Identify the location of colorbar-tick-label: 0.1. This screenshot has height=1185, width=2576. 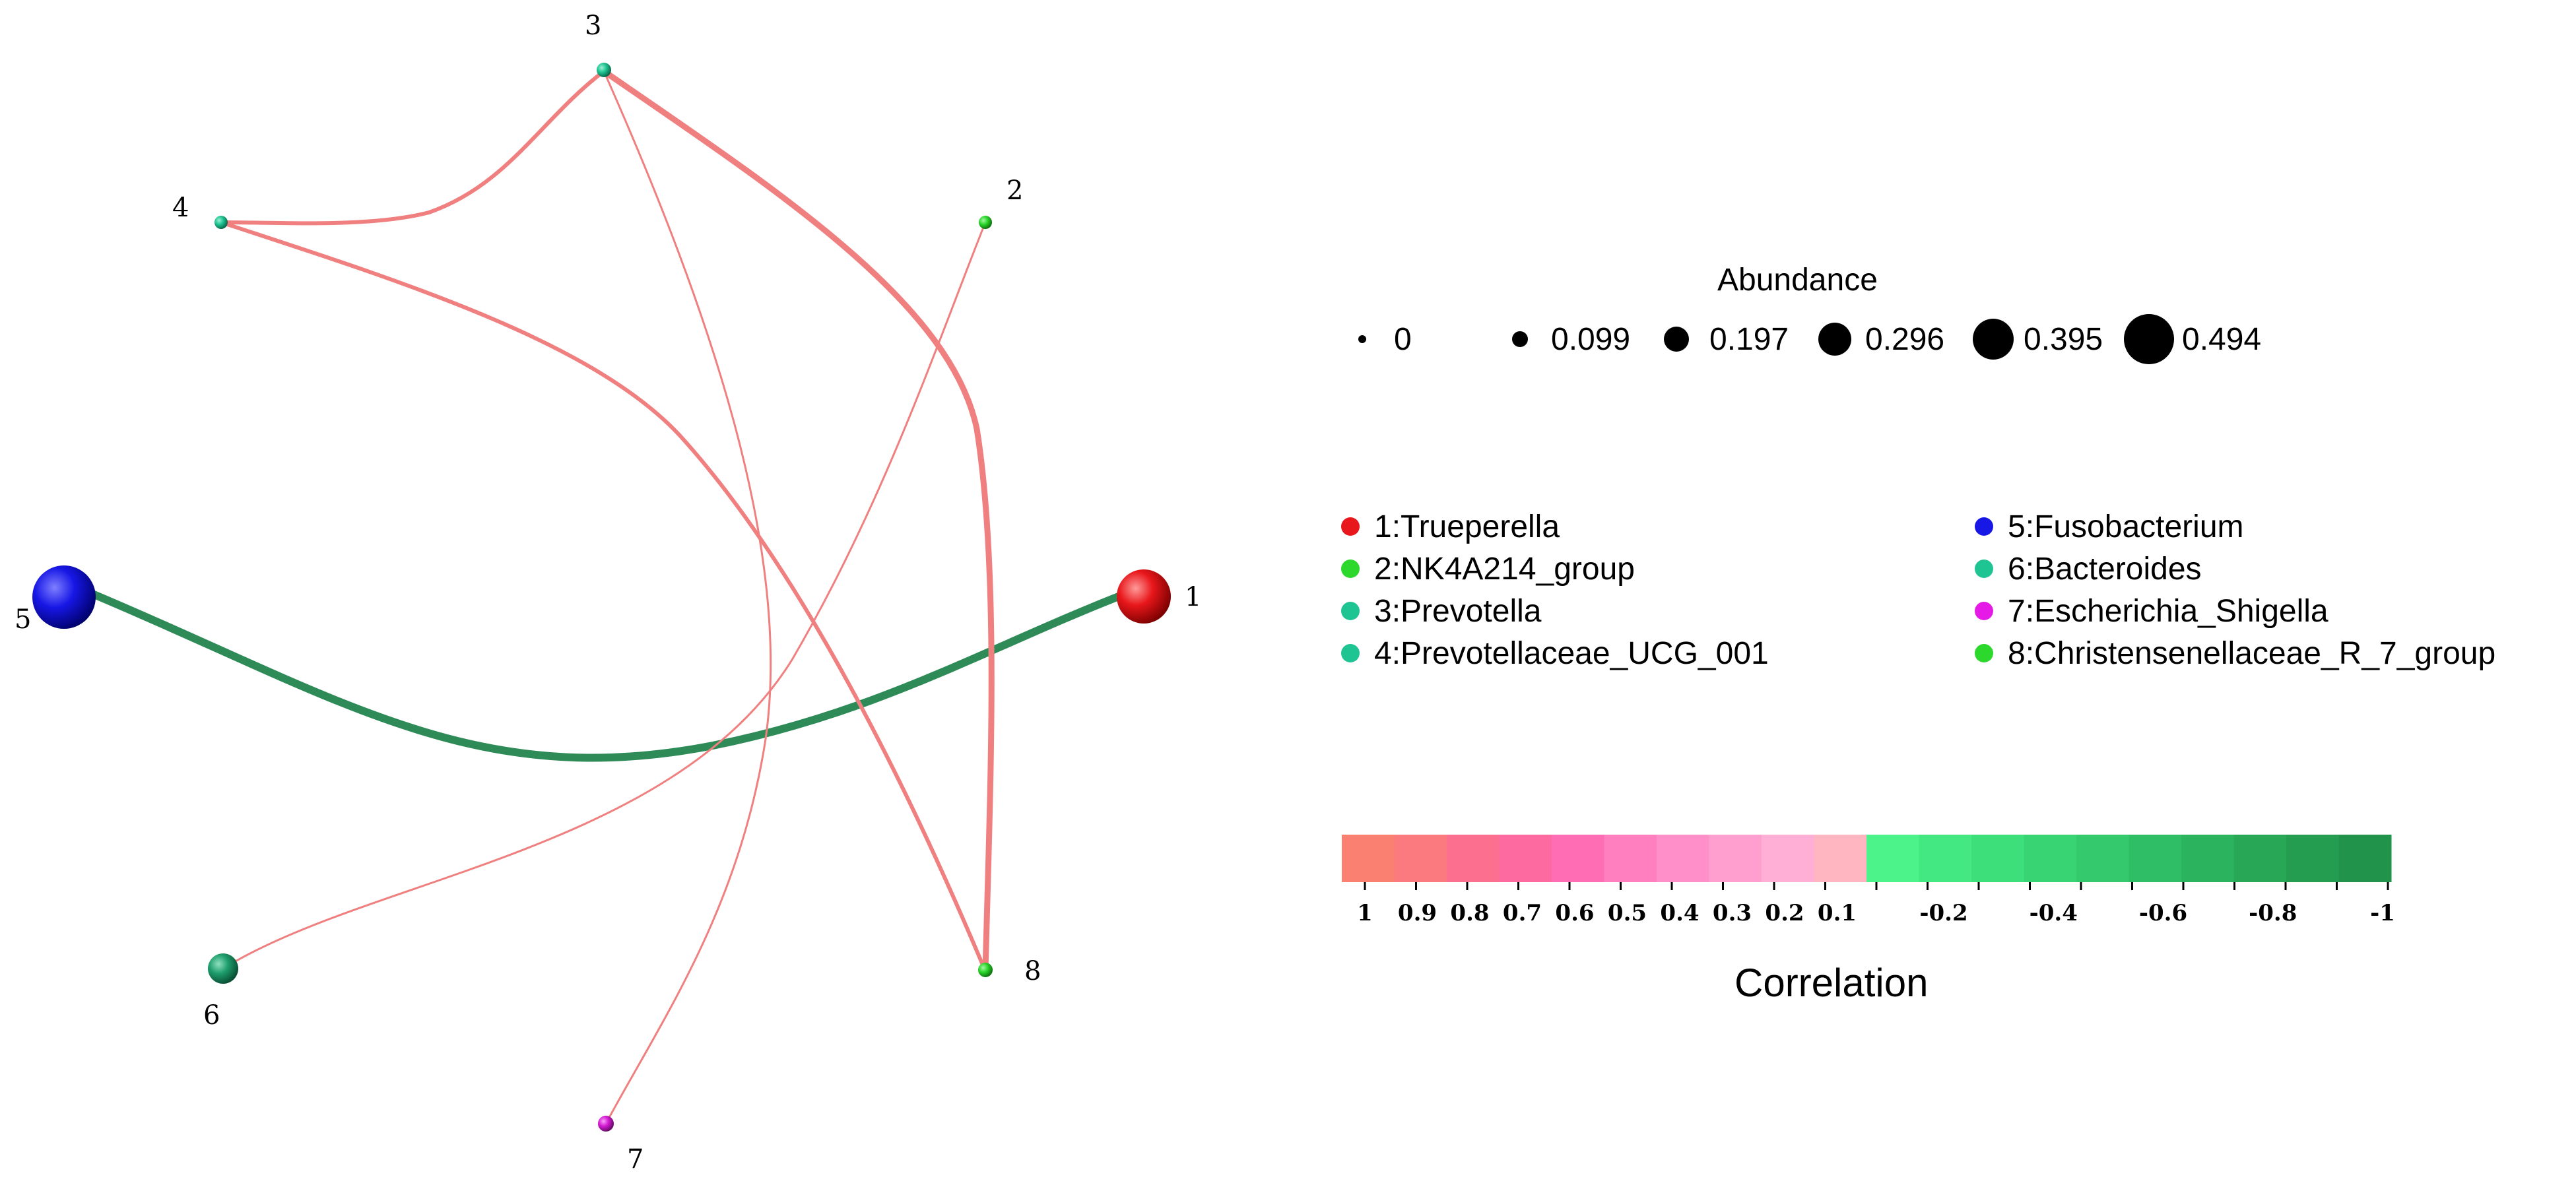
(1837, 913).